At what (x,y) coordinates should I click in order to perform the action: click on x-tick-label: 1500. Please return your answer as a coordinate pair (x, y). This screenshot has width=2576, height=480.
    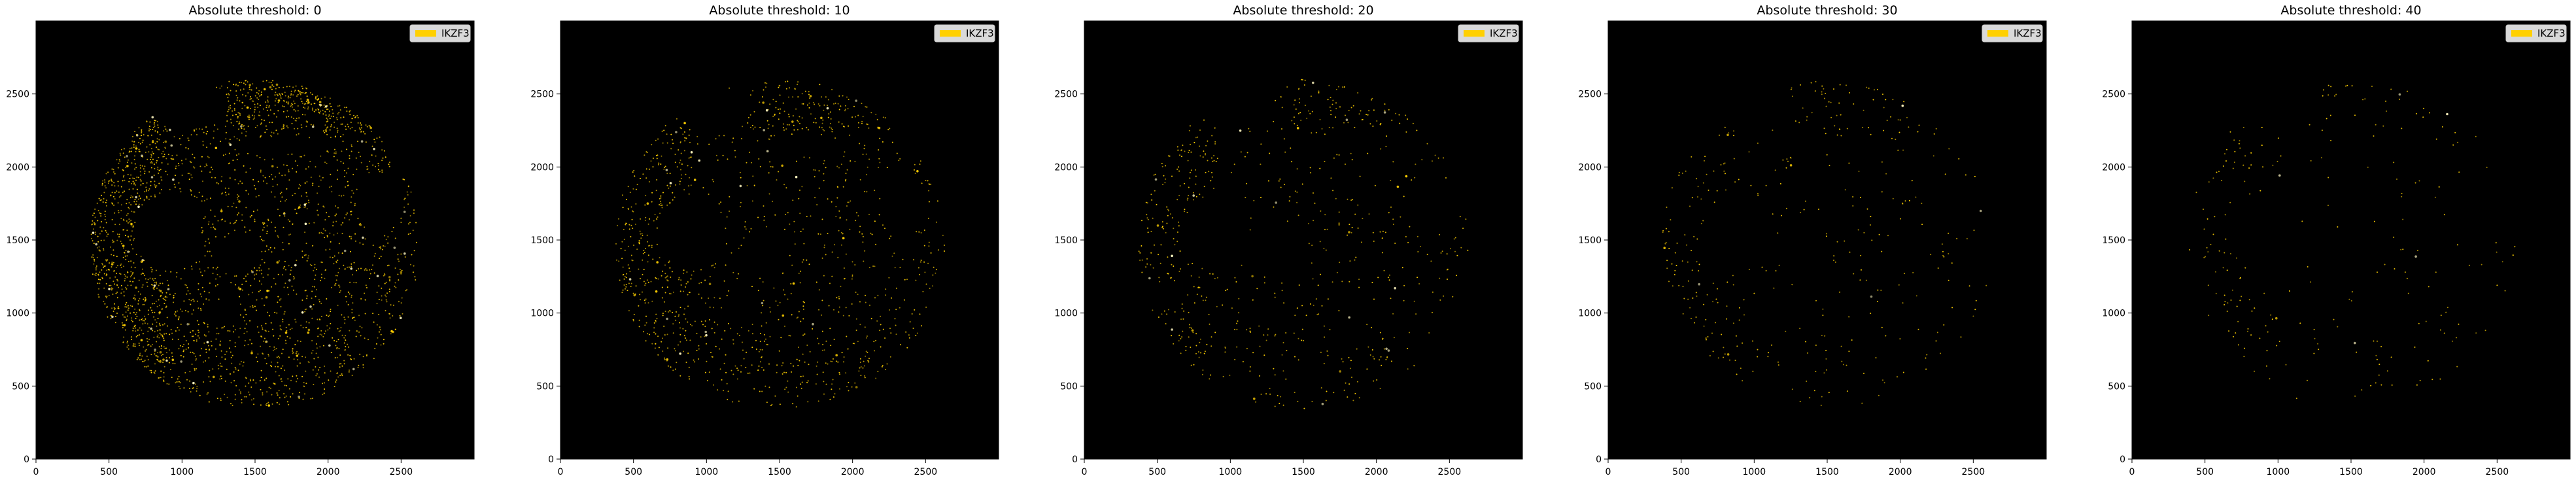
    Looking at the image, I should click on (1827, 472).